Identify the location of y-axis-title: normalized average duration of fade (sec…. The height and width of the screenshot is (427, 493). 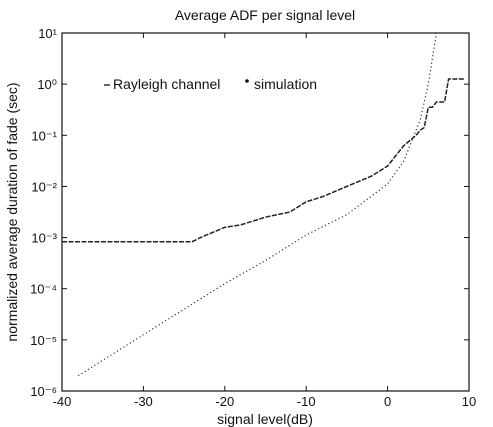
(12, 211).